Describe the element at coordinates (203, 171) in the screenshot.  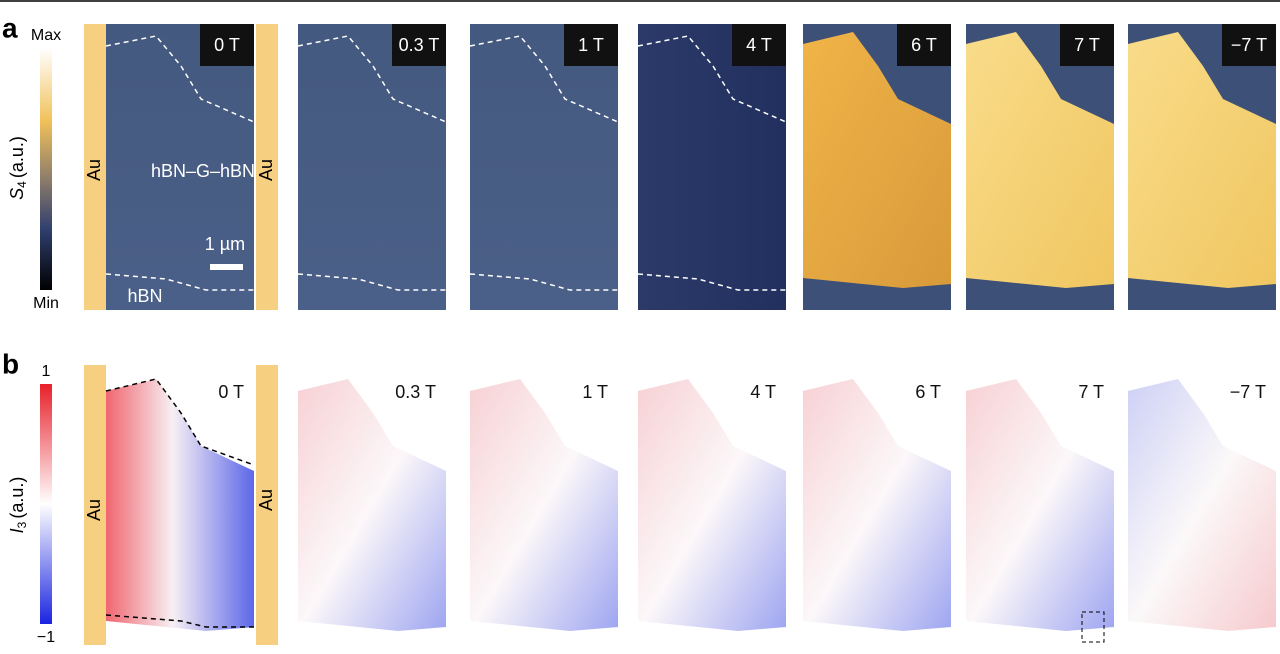
I see `sample-label: hBN–G–hBN` at that location.